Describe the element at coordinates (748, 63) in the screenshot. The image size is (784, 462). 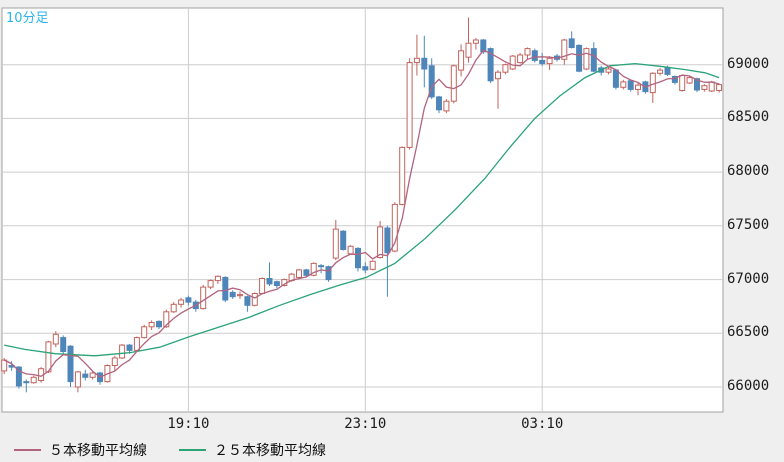
I see `y-axis-label: 69000` at that location.